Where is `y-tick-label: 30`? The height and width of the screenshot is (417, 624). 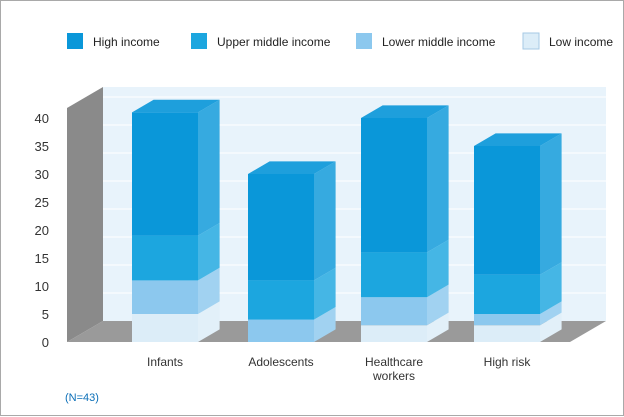
y-tick-label: 30 is located at coordinates (42, 174).